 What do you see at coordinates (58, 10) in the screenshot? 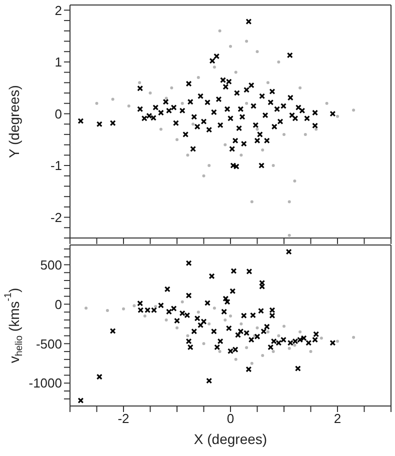
I see `y-tick-label: 2` at bounding box center [58, 10].